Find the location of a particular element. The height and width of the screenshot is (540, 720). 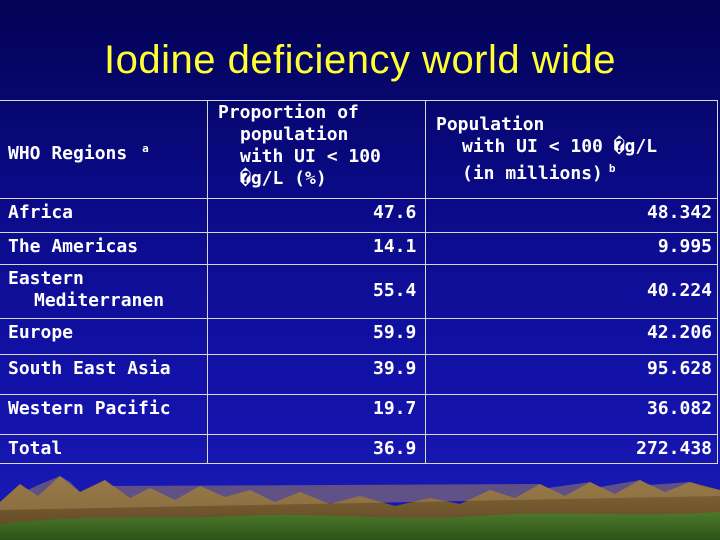

table-row-region: Total is located at coordinates (35, 449).